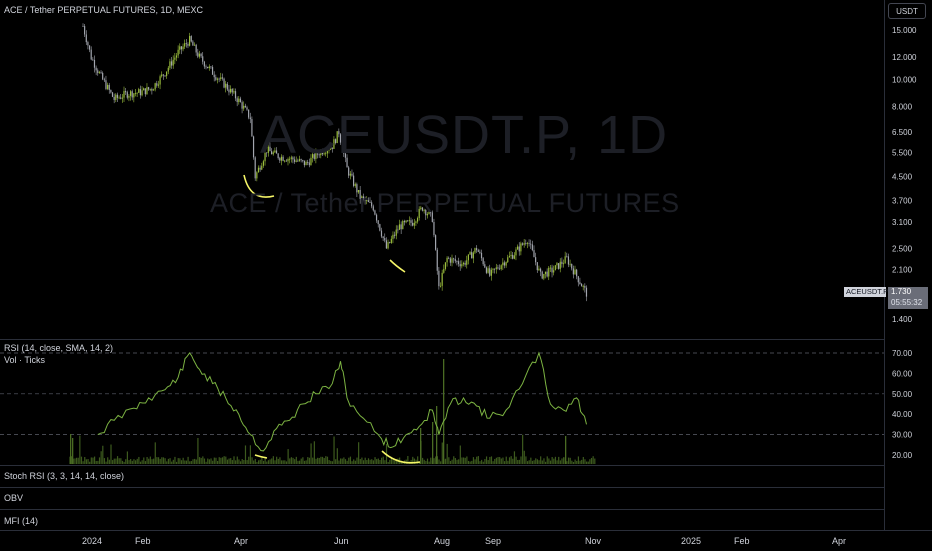 This screenshot has height=551, width=932. Describe the element at coordinates (444, 411) in the screenshot. I see `volume-spike-bar` at that location.